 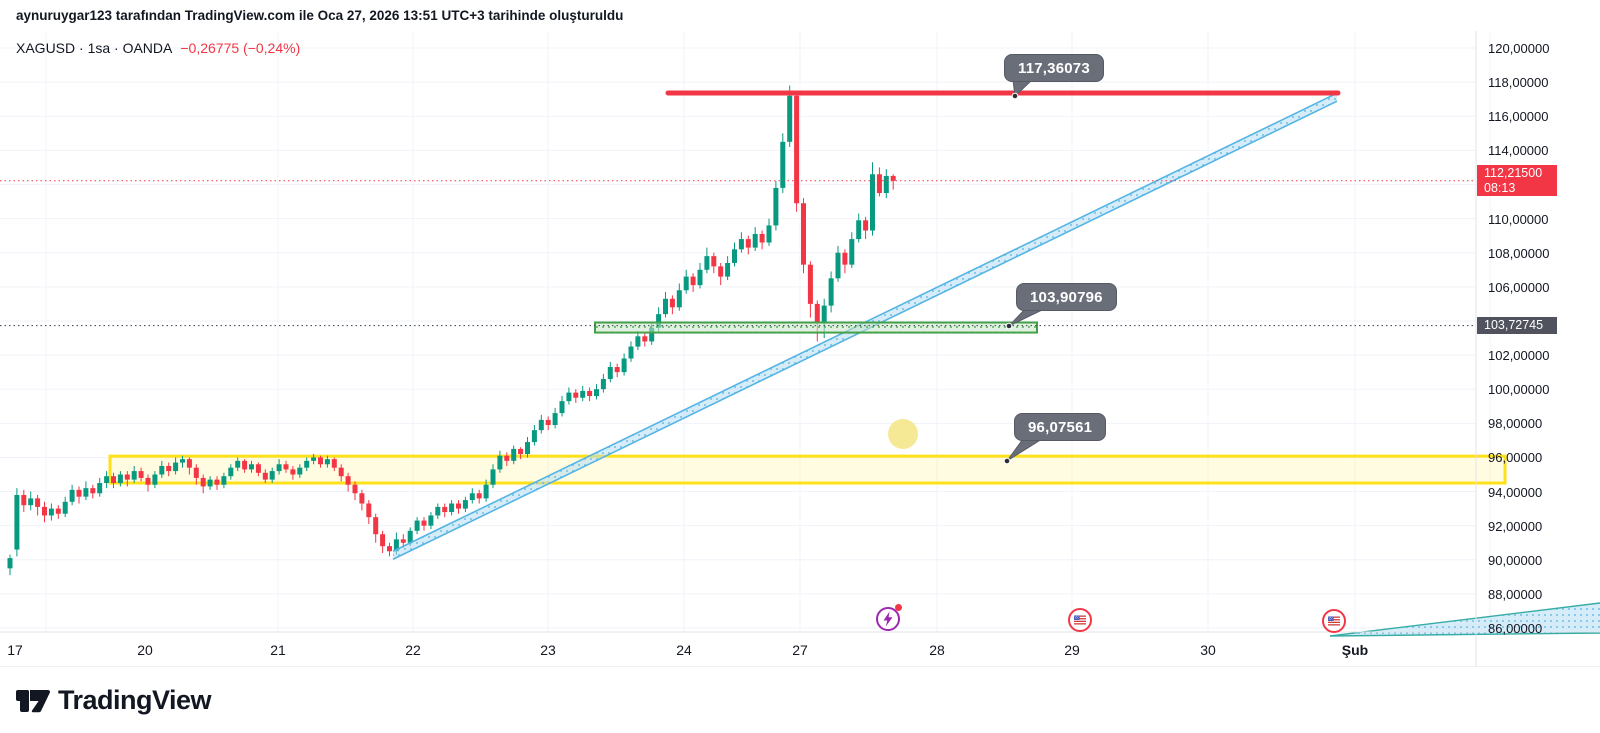 What do you see at coordinates (903, 434) in the screenshot?
I see `highlight-brush-dot` at bounding box center [903, 434].